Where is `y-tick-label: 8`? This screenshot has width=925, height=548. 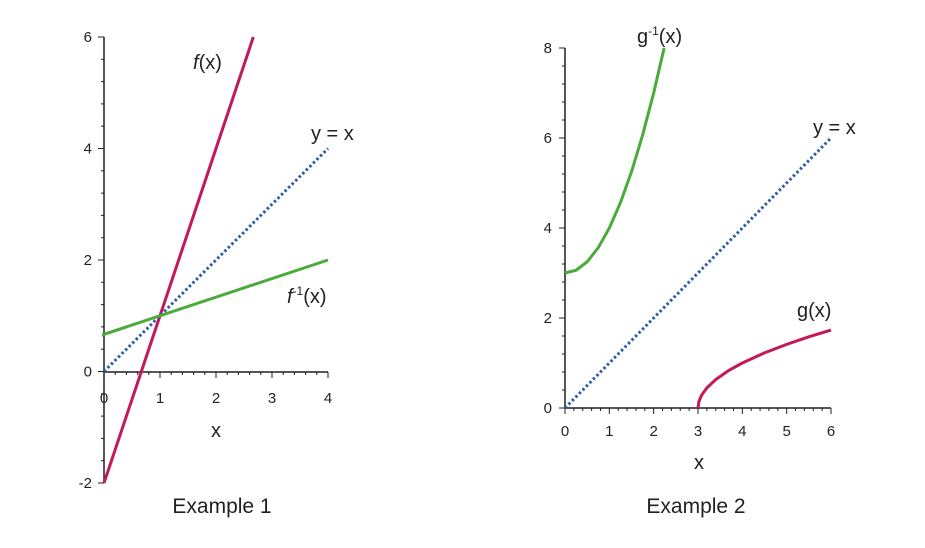
y-tick-label: 8 is located at coordinates (548, 48).